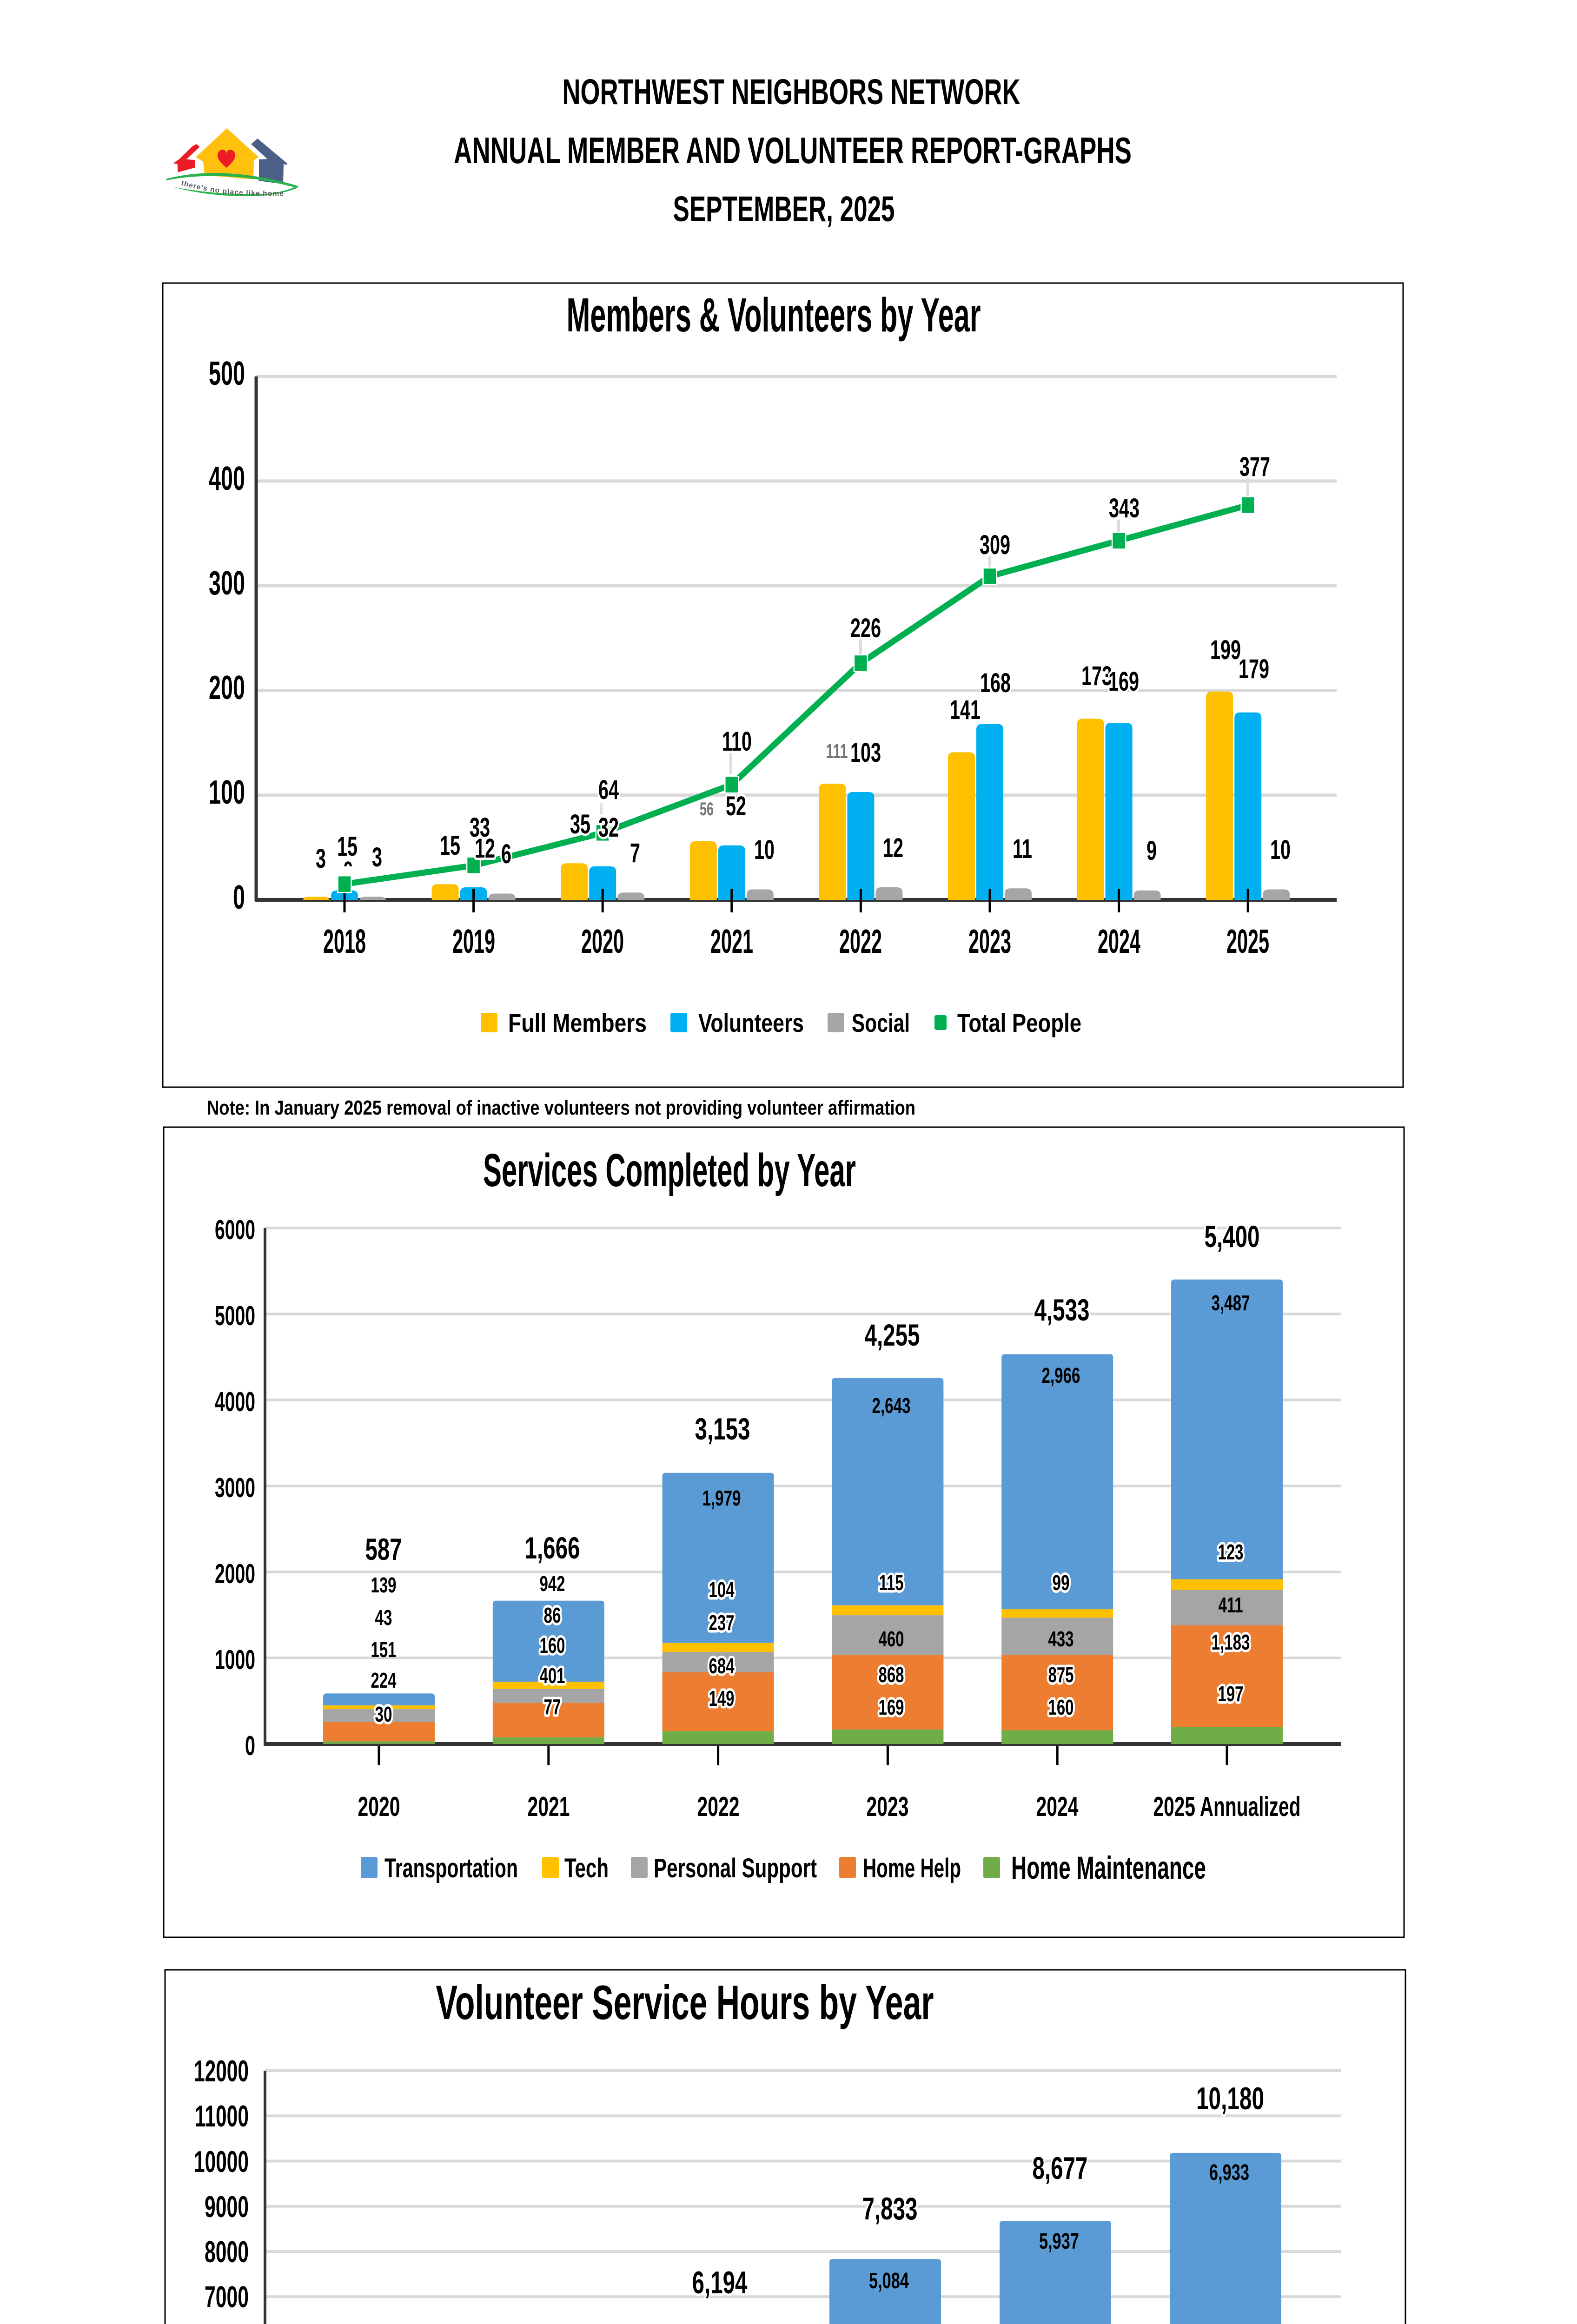 This screenshot has height=2324, width=1577. What do you see at coordinates (1231, 1303) in the screenshot?
I see `svg-text: 3,487` at bounding box center [1231, 1303].